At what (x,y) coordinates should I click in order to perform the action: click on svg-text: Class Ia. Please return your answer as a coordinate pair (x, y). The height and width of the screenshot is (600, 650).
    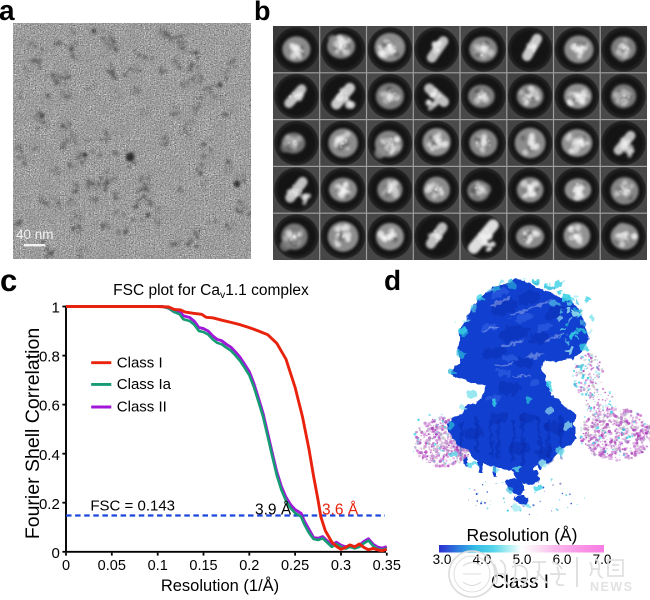
    Looking at the image, I should click on (144, 384).